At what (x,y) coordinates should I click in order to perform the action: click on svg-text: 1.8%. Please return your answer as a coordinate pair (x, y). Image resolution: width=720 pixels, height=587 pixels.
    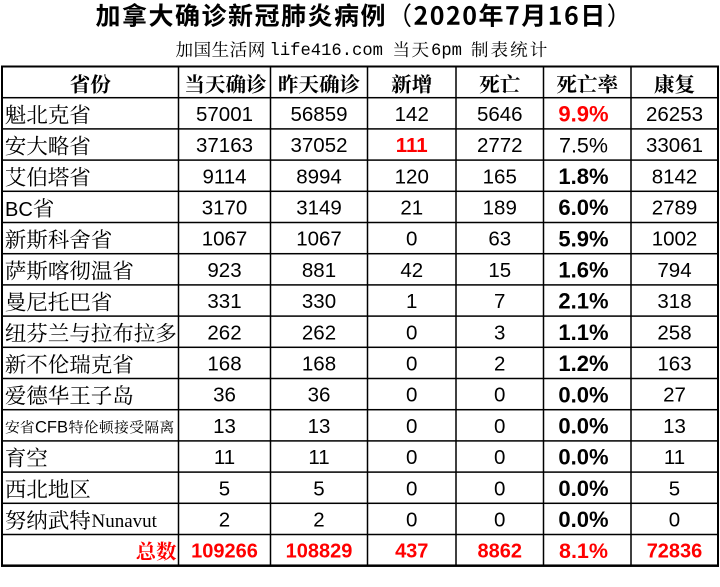
    Looking at the image, I should click on (583, 176).